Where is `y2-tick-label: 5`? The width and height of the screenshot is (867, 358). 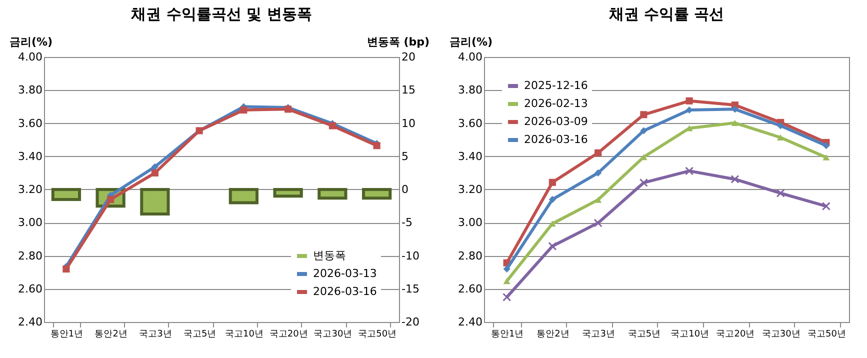
y2-tick-label: 5 is located at coordinates (405, 156).